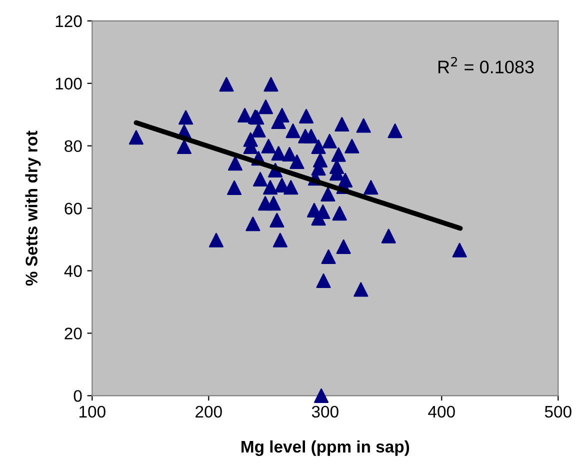  What do you see at coordinates (558, 412) in the screenshot?
I see `x-tick-label: 500` at bounding box center [558, 412].